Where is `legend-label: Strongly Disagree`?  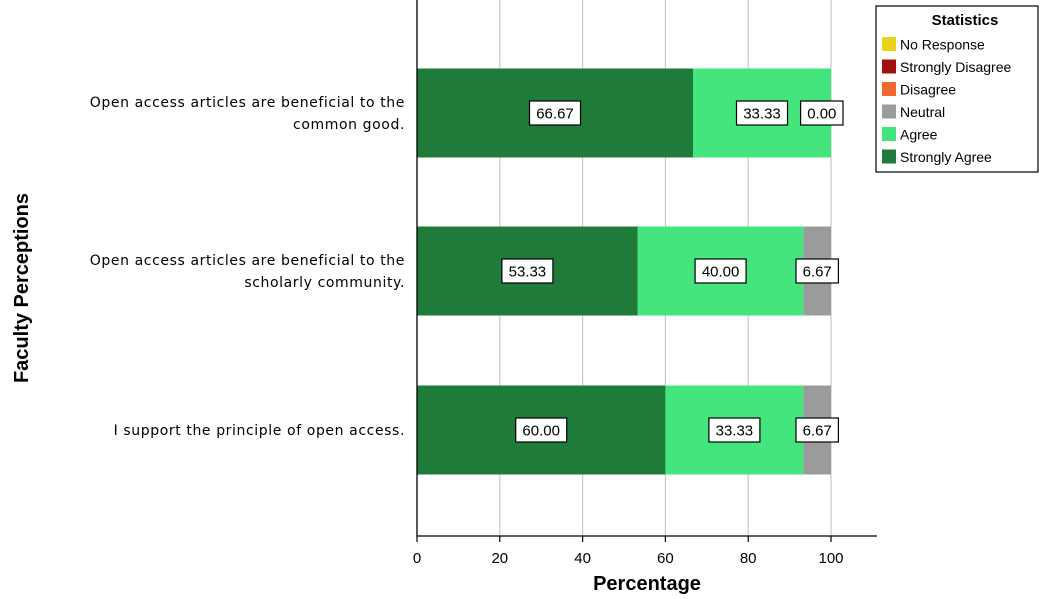
legend-label: Strongly Disagree is located at coordinates (955, 67).